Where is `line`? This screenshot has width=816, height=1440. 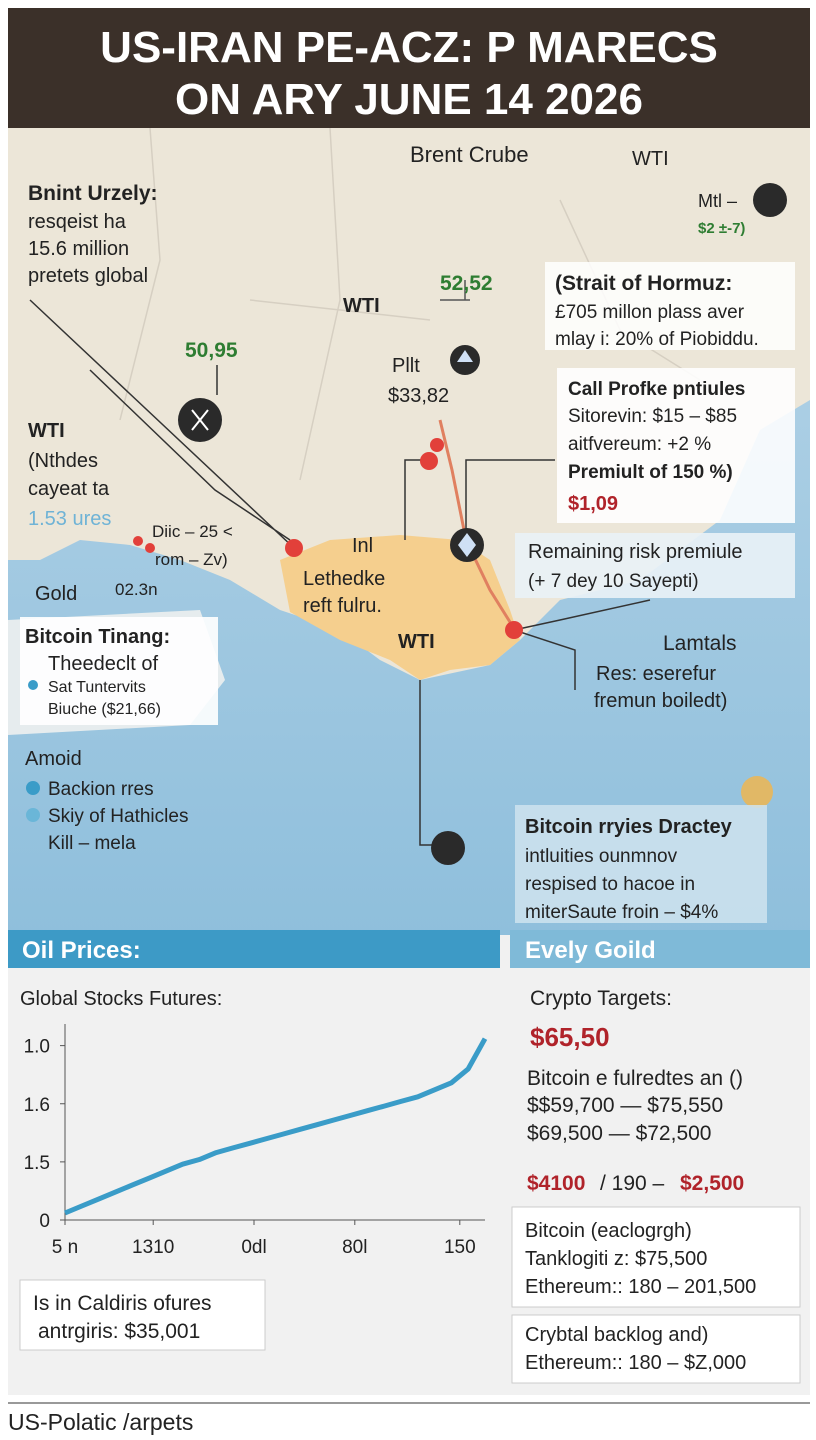 line is located at coordinates (276, 1126).